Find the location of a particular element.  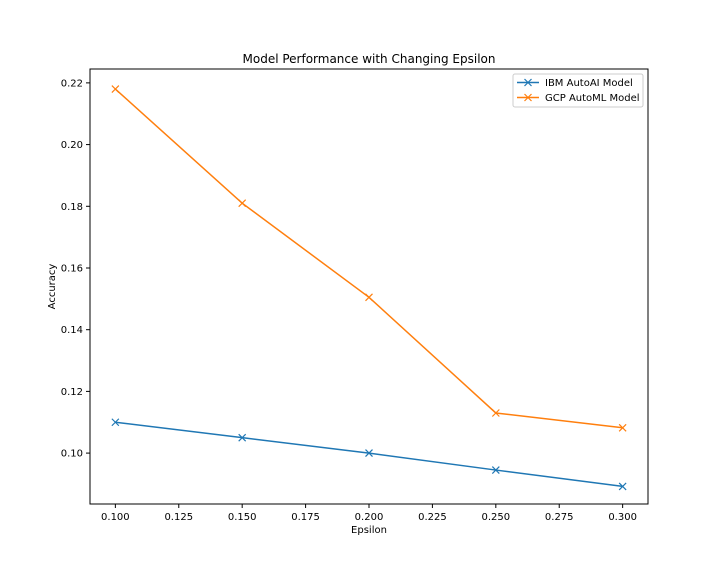

x-axis-label: Epsilon is located at coordinates (369, 530).